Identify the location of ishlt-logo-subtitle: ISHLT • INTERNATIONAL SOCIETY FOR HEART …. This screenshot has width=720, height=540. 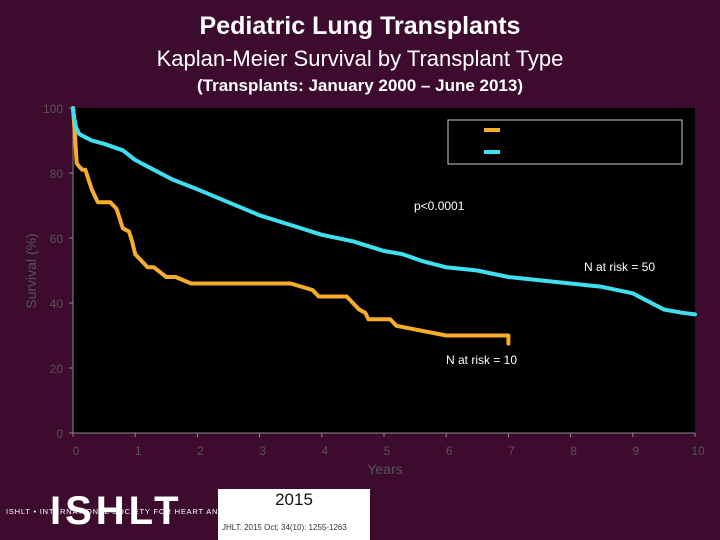
(172, 511).